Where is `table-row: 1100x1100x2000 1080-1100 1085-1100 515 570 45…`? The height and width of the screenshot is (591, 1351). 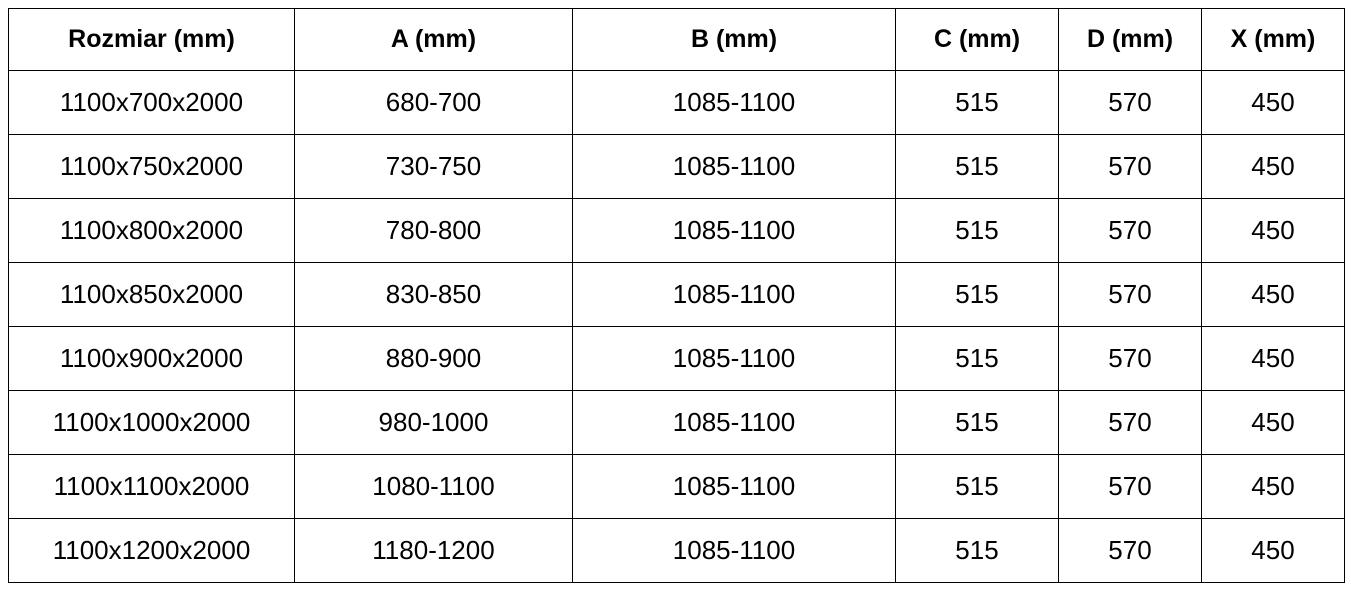
table-row: 1100x1100x2000 1080-1100 1085-1100 515 570 45… is located at coordinates (676, 486).